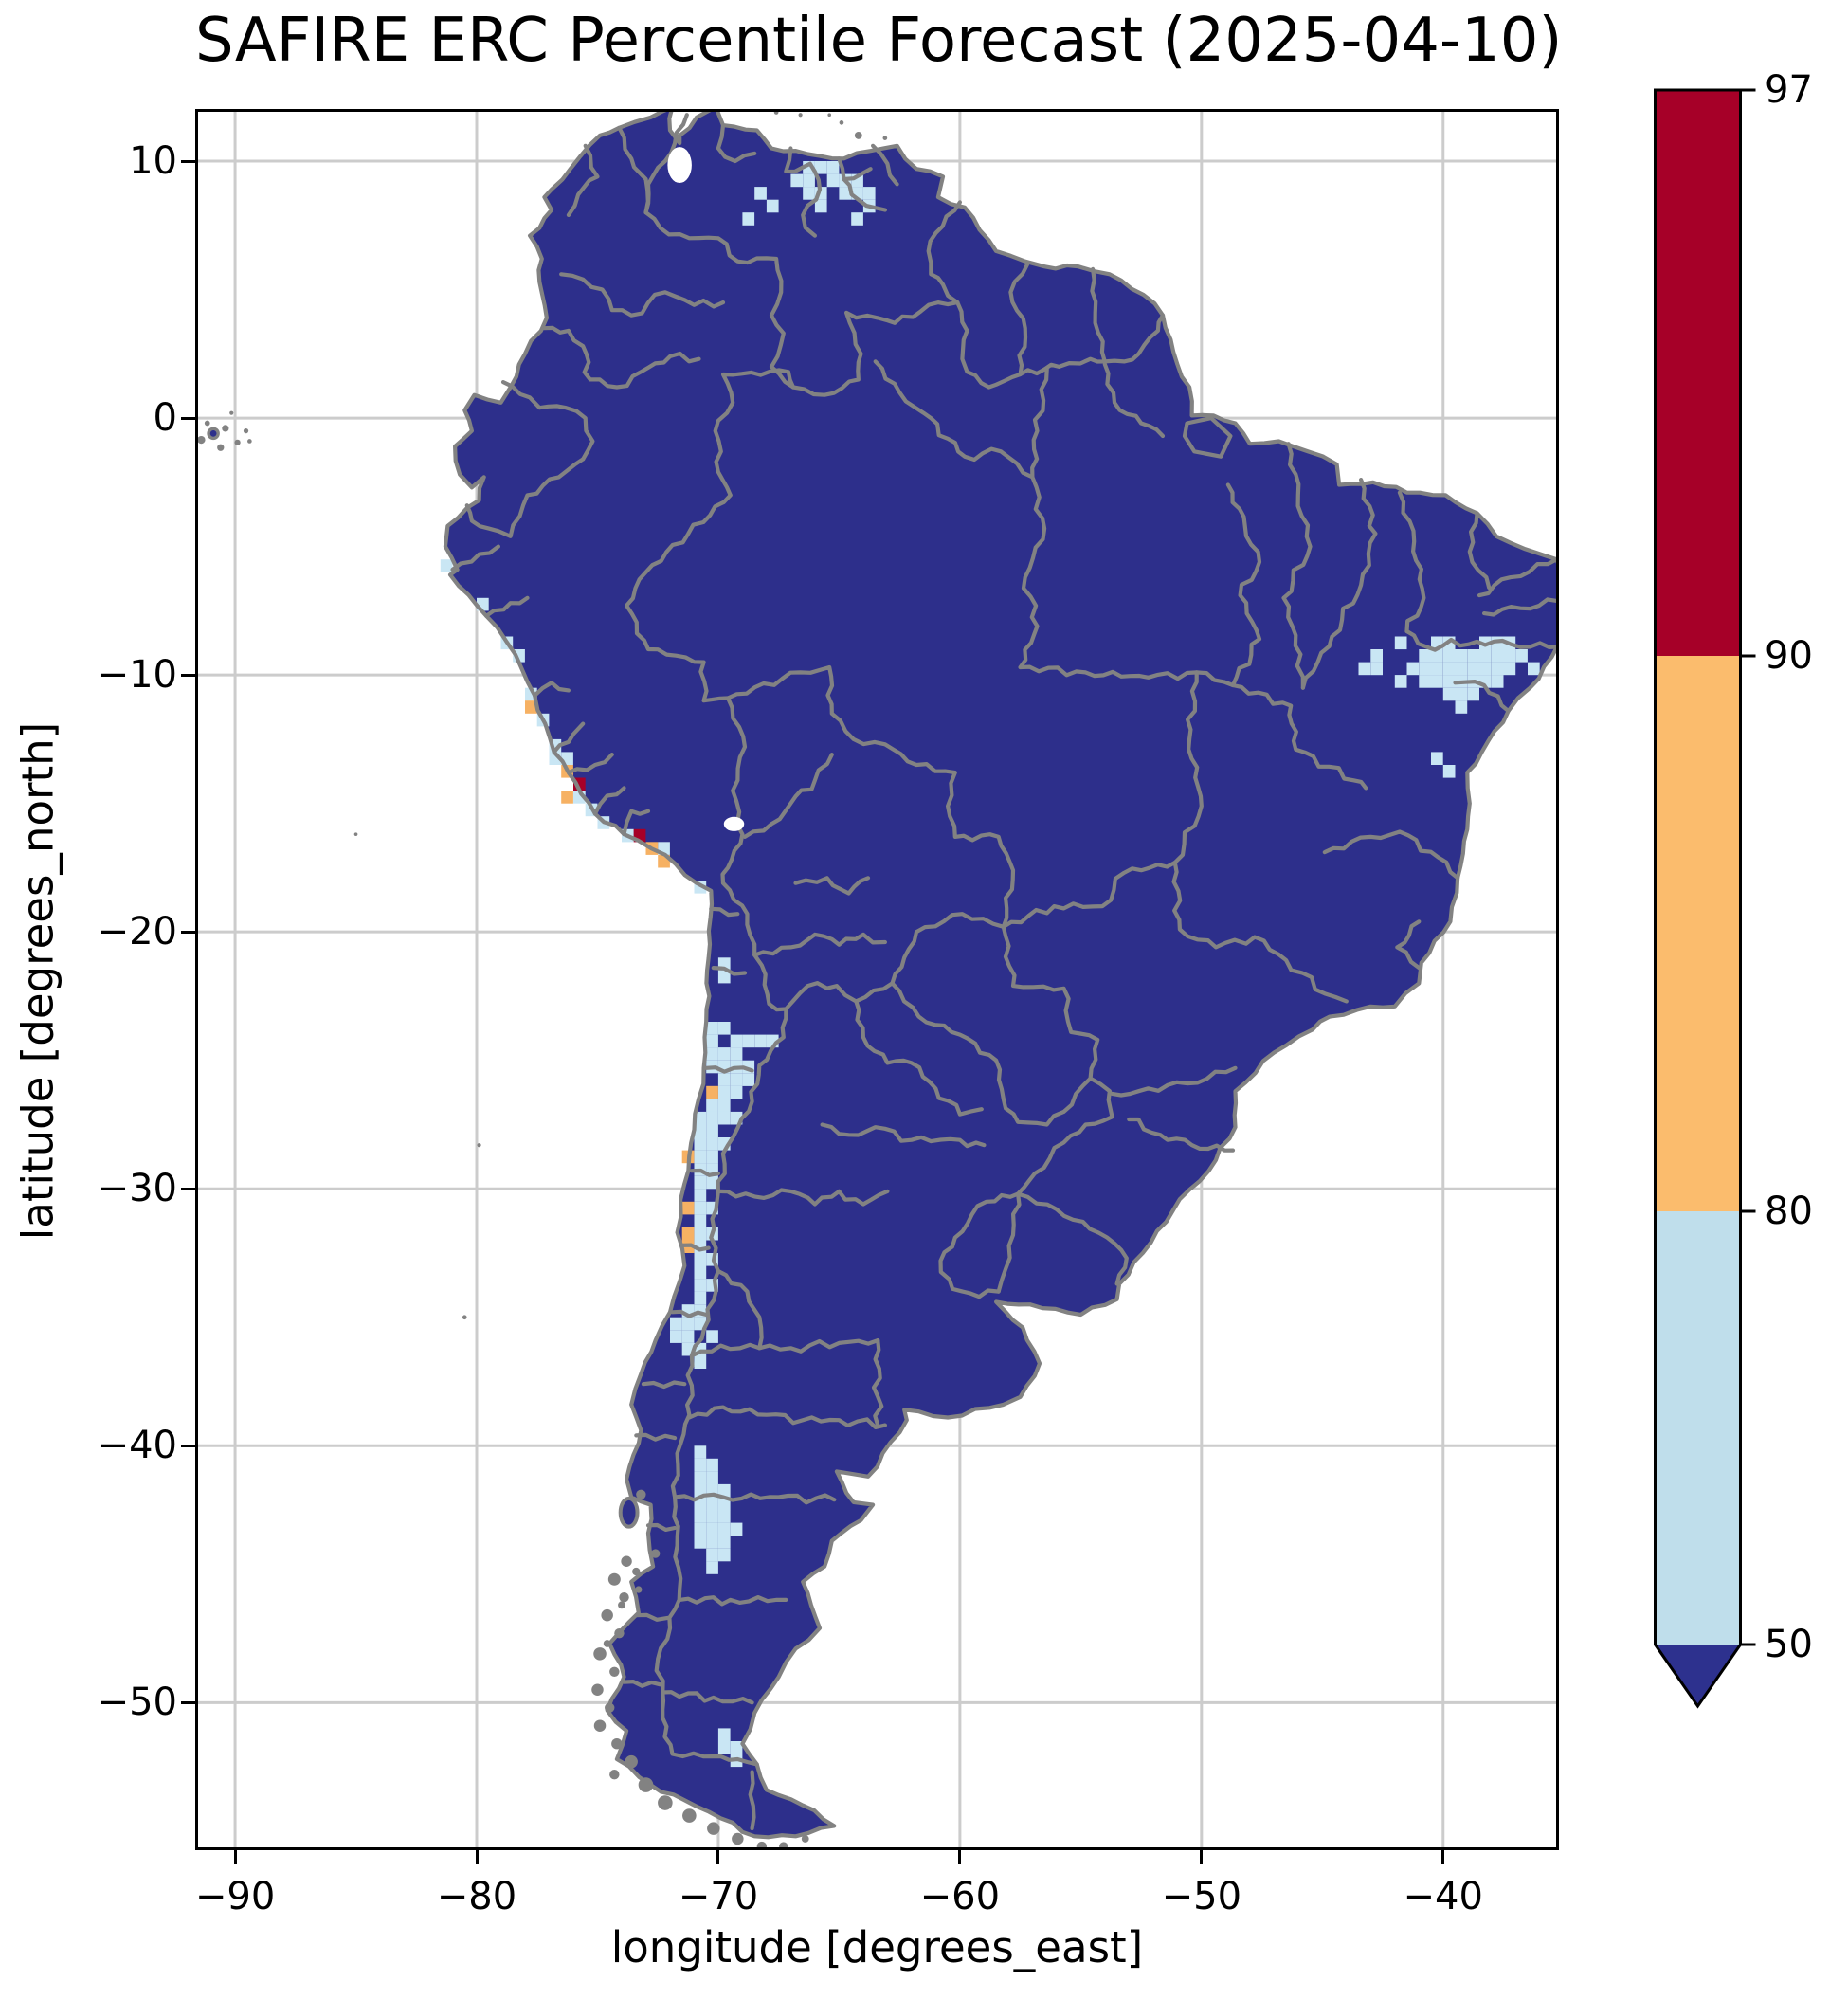 This screenshot has width=1848, height=1999. What do you see at coordinates (800, 116) in the screenshot?
I see `caribbean-islet` at bounding box center [800, 116].